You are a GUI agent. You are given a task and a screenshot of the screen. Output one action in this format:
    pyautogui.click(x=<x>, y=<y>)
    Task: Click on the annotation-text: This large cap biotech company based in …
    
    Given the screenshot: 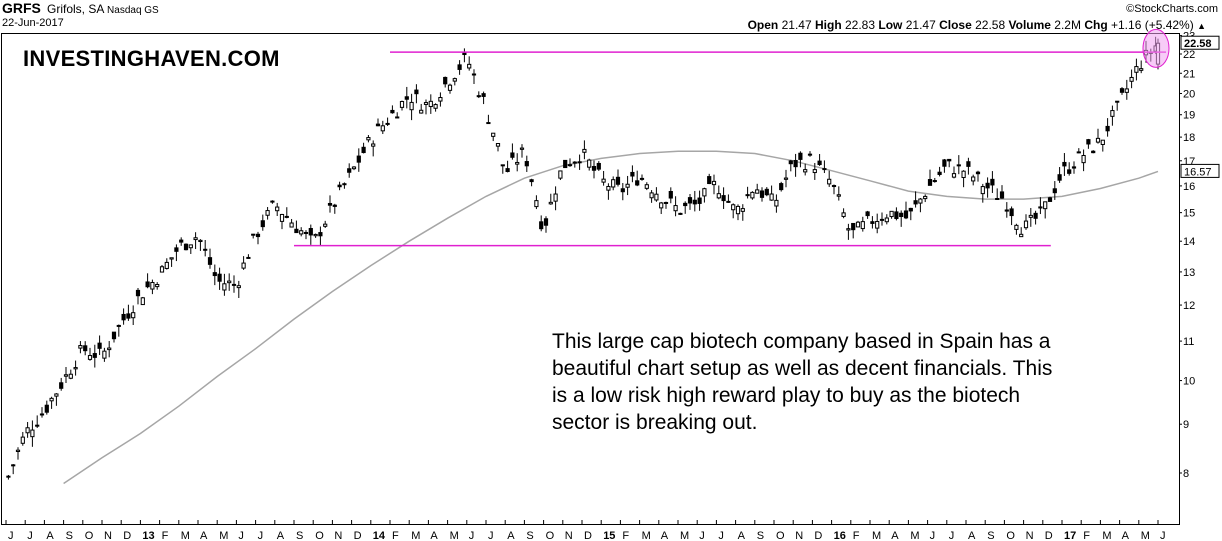 What is the action you would take?
    pyautogui.click(x=802, y=382)
    